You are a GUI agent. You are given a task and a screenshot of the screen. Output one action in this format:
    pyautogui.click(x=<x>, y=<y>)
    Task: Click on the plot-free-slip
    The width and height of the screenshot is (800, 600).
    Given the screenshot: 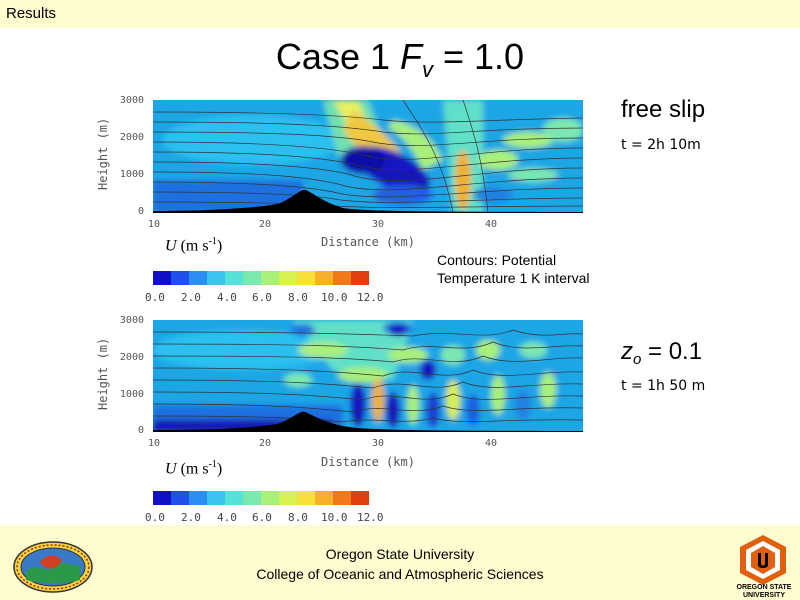 What is the action you would take?
    pyautogui.click(x=368, y=156)
    